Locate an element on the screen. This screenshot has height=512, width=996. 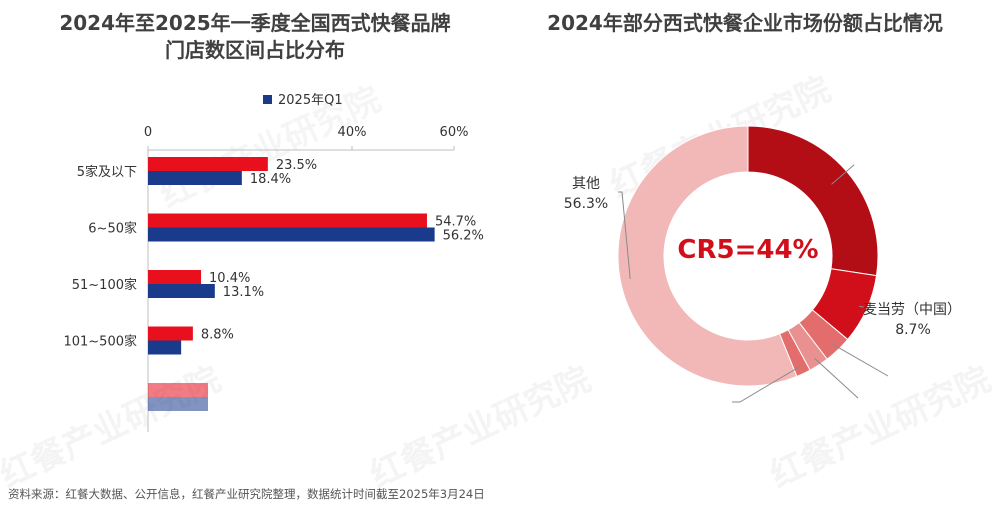
slice-value-label: 56.3% is located at coordinates (586, 204).